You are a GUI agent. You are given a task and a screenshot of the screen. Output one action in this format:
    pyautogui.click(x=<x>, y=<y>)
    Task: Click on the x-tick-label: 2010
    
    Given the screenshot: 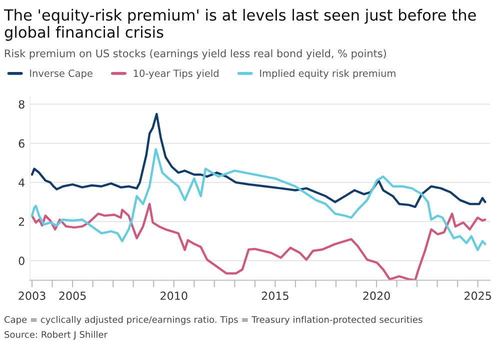 What is the action you would take?
    pyautogui.click(x=174, y=296)
    